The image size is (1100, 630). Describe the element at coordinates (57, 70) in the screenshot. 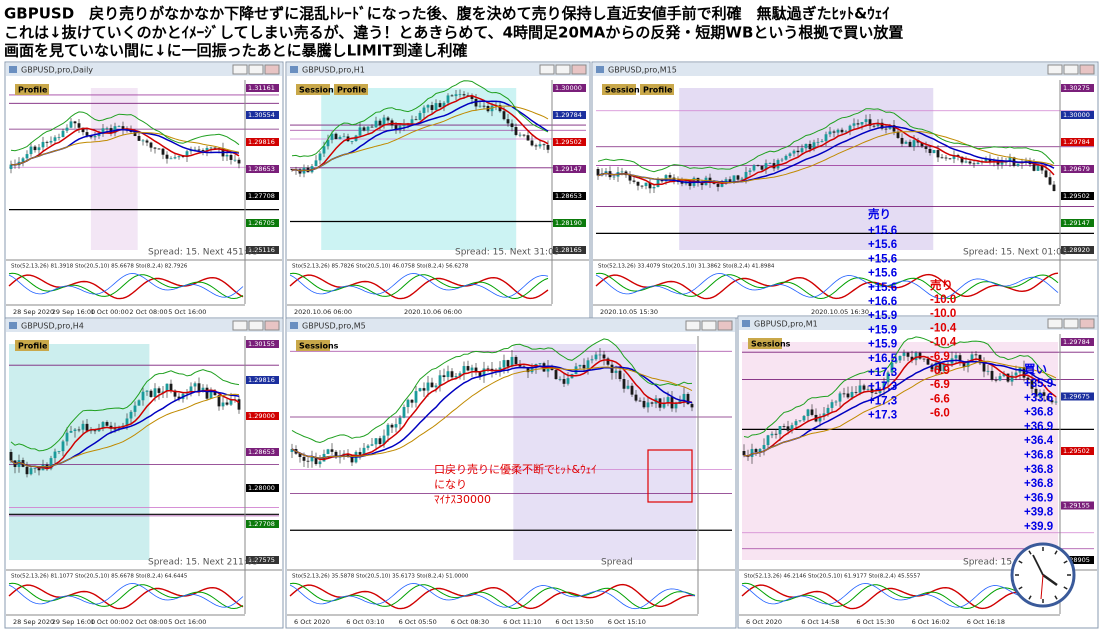

I see `window-title: GBPUSD,pro,Daily` at that location.